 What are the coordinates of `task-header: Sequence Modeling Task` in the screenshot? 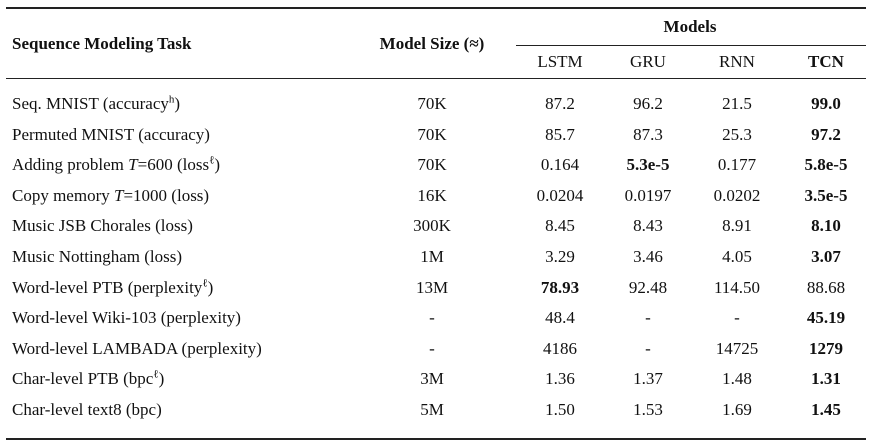 It's located at (102, 43).